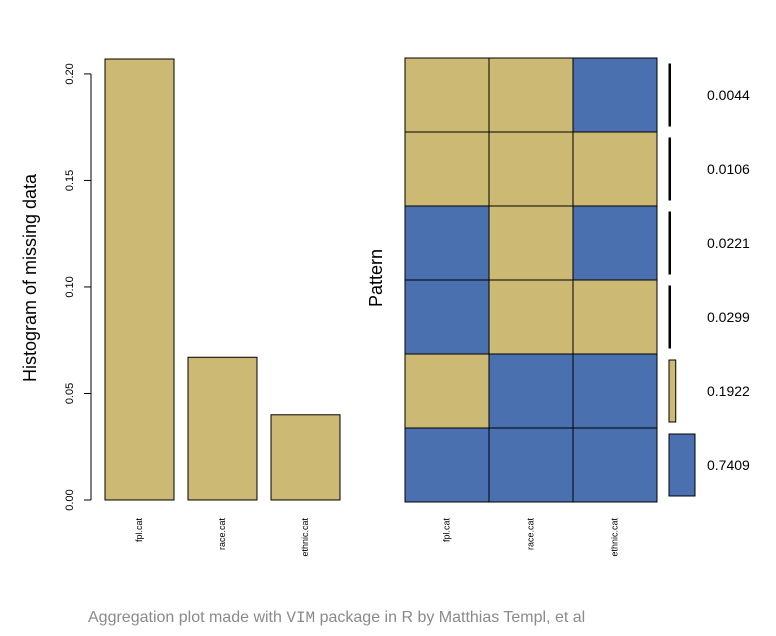 Image resolution: width=776 pixels, height=636 pixels. What do you see at coordinates (728, 95) in the screenshot?
I see `pattern-proportion-label: 0.0044` at bounding box center [728, 95].